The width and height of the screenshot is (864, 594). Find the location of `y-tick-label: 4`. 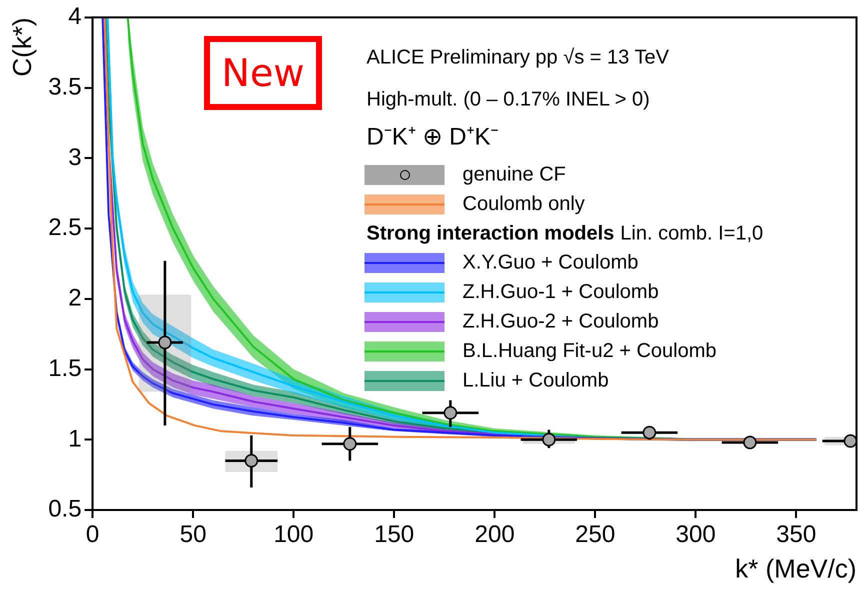

y-tick-label: 4 is located at coordinates (75, 16).